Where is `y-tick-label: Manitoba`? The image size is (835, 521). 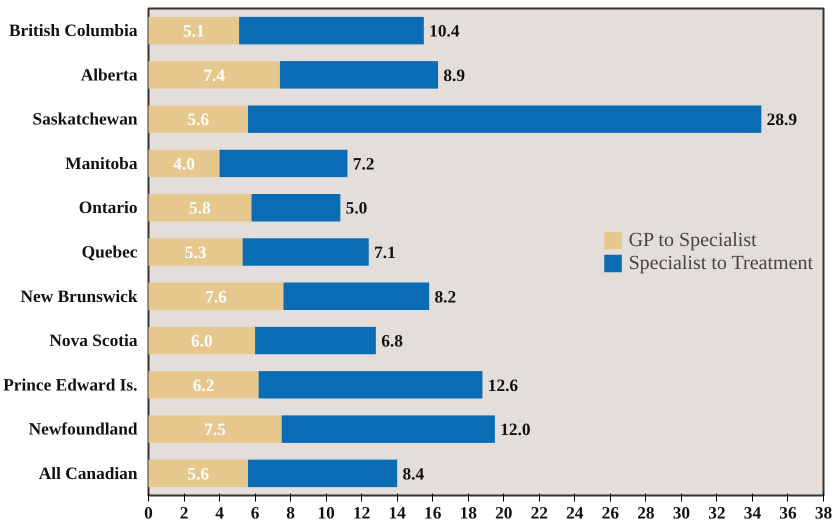
y-tick-label: Manitoba is located at coordinates (101, 163).